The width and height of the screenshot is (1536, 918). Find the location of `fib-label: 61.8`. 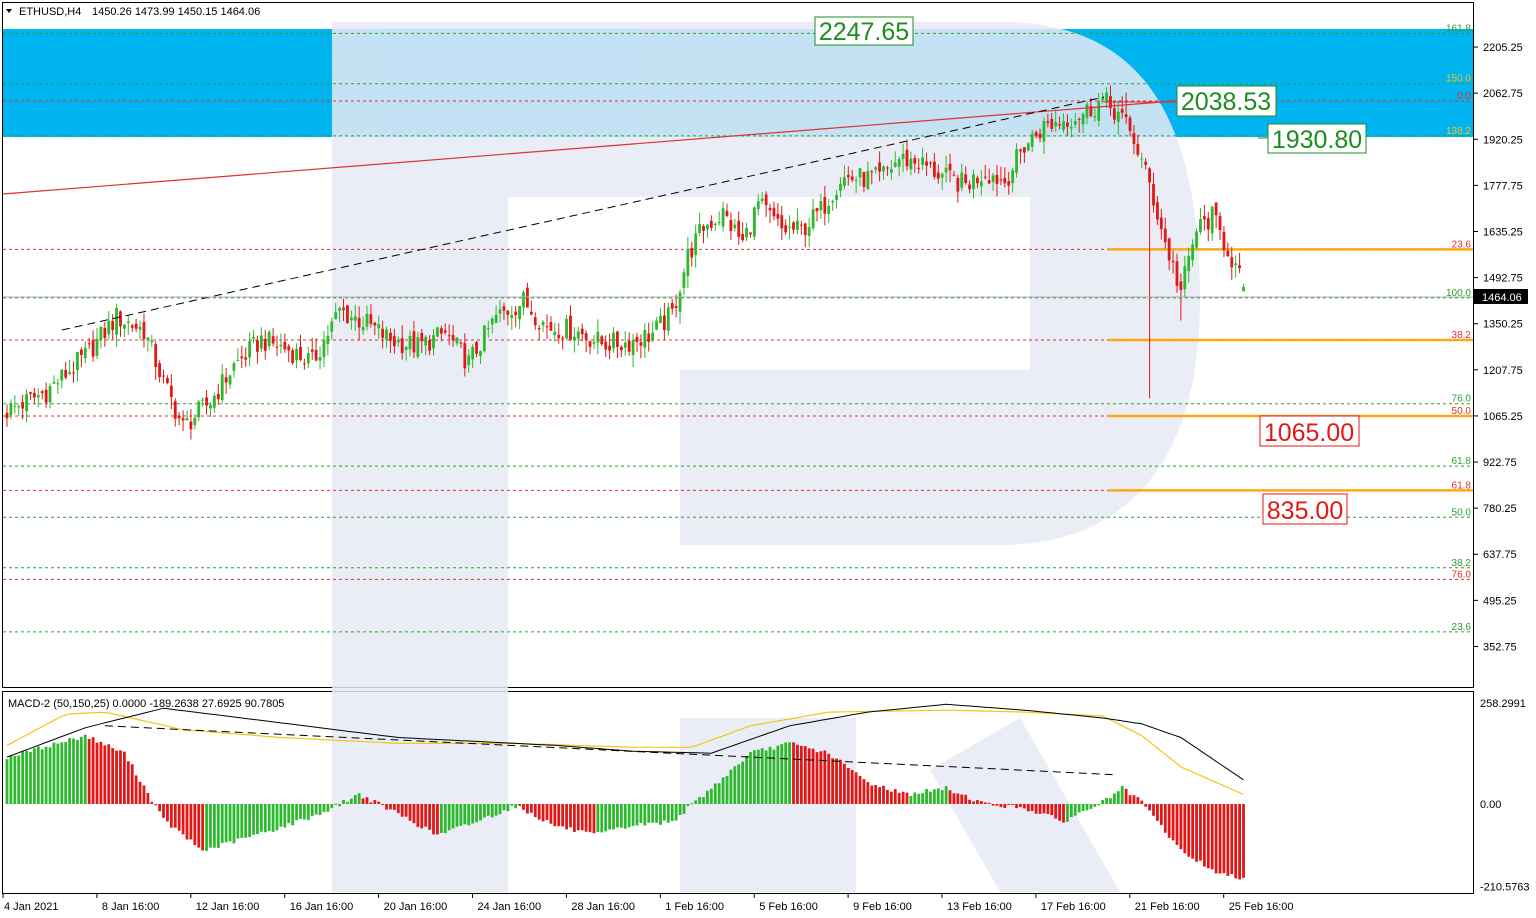

fib-label: 61.8 is located at coordinates (1462, 461).